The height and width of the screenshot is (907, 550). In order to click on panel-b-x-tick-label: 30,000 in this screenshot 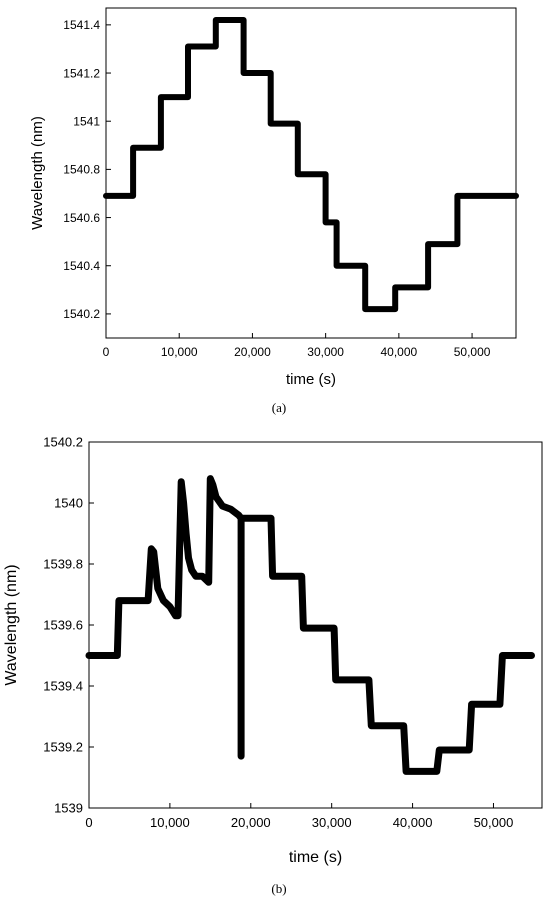, I will do `click(332, 822)`.